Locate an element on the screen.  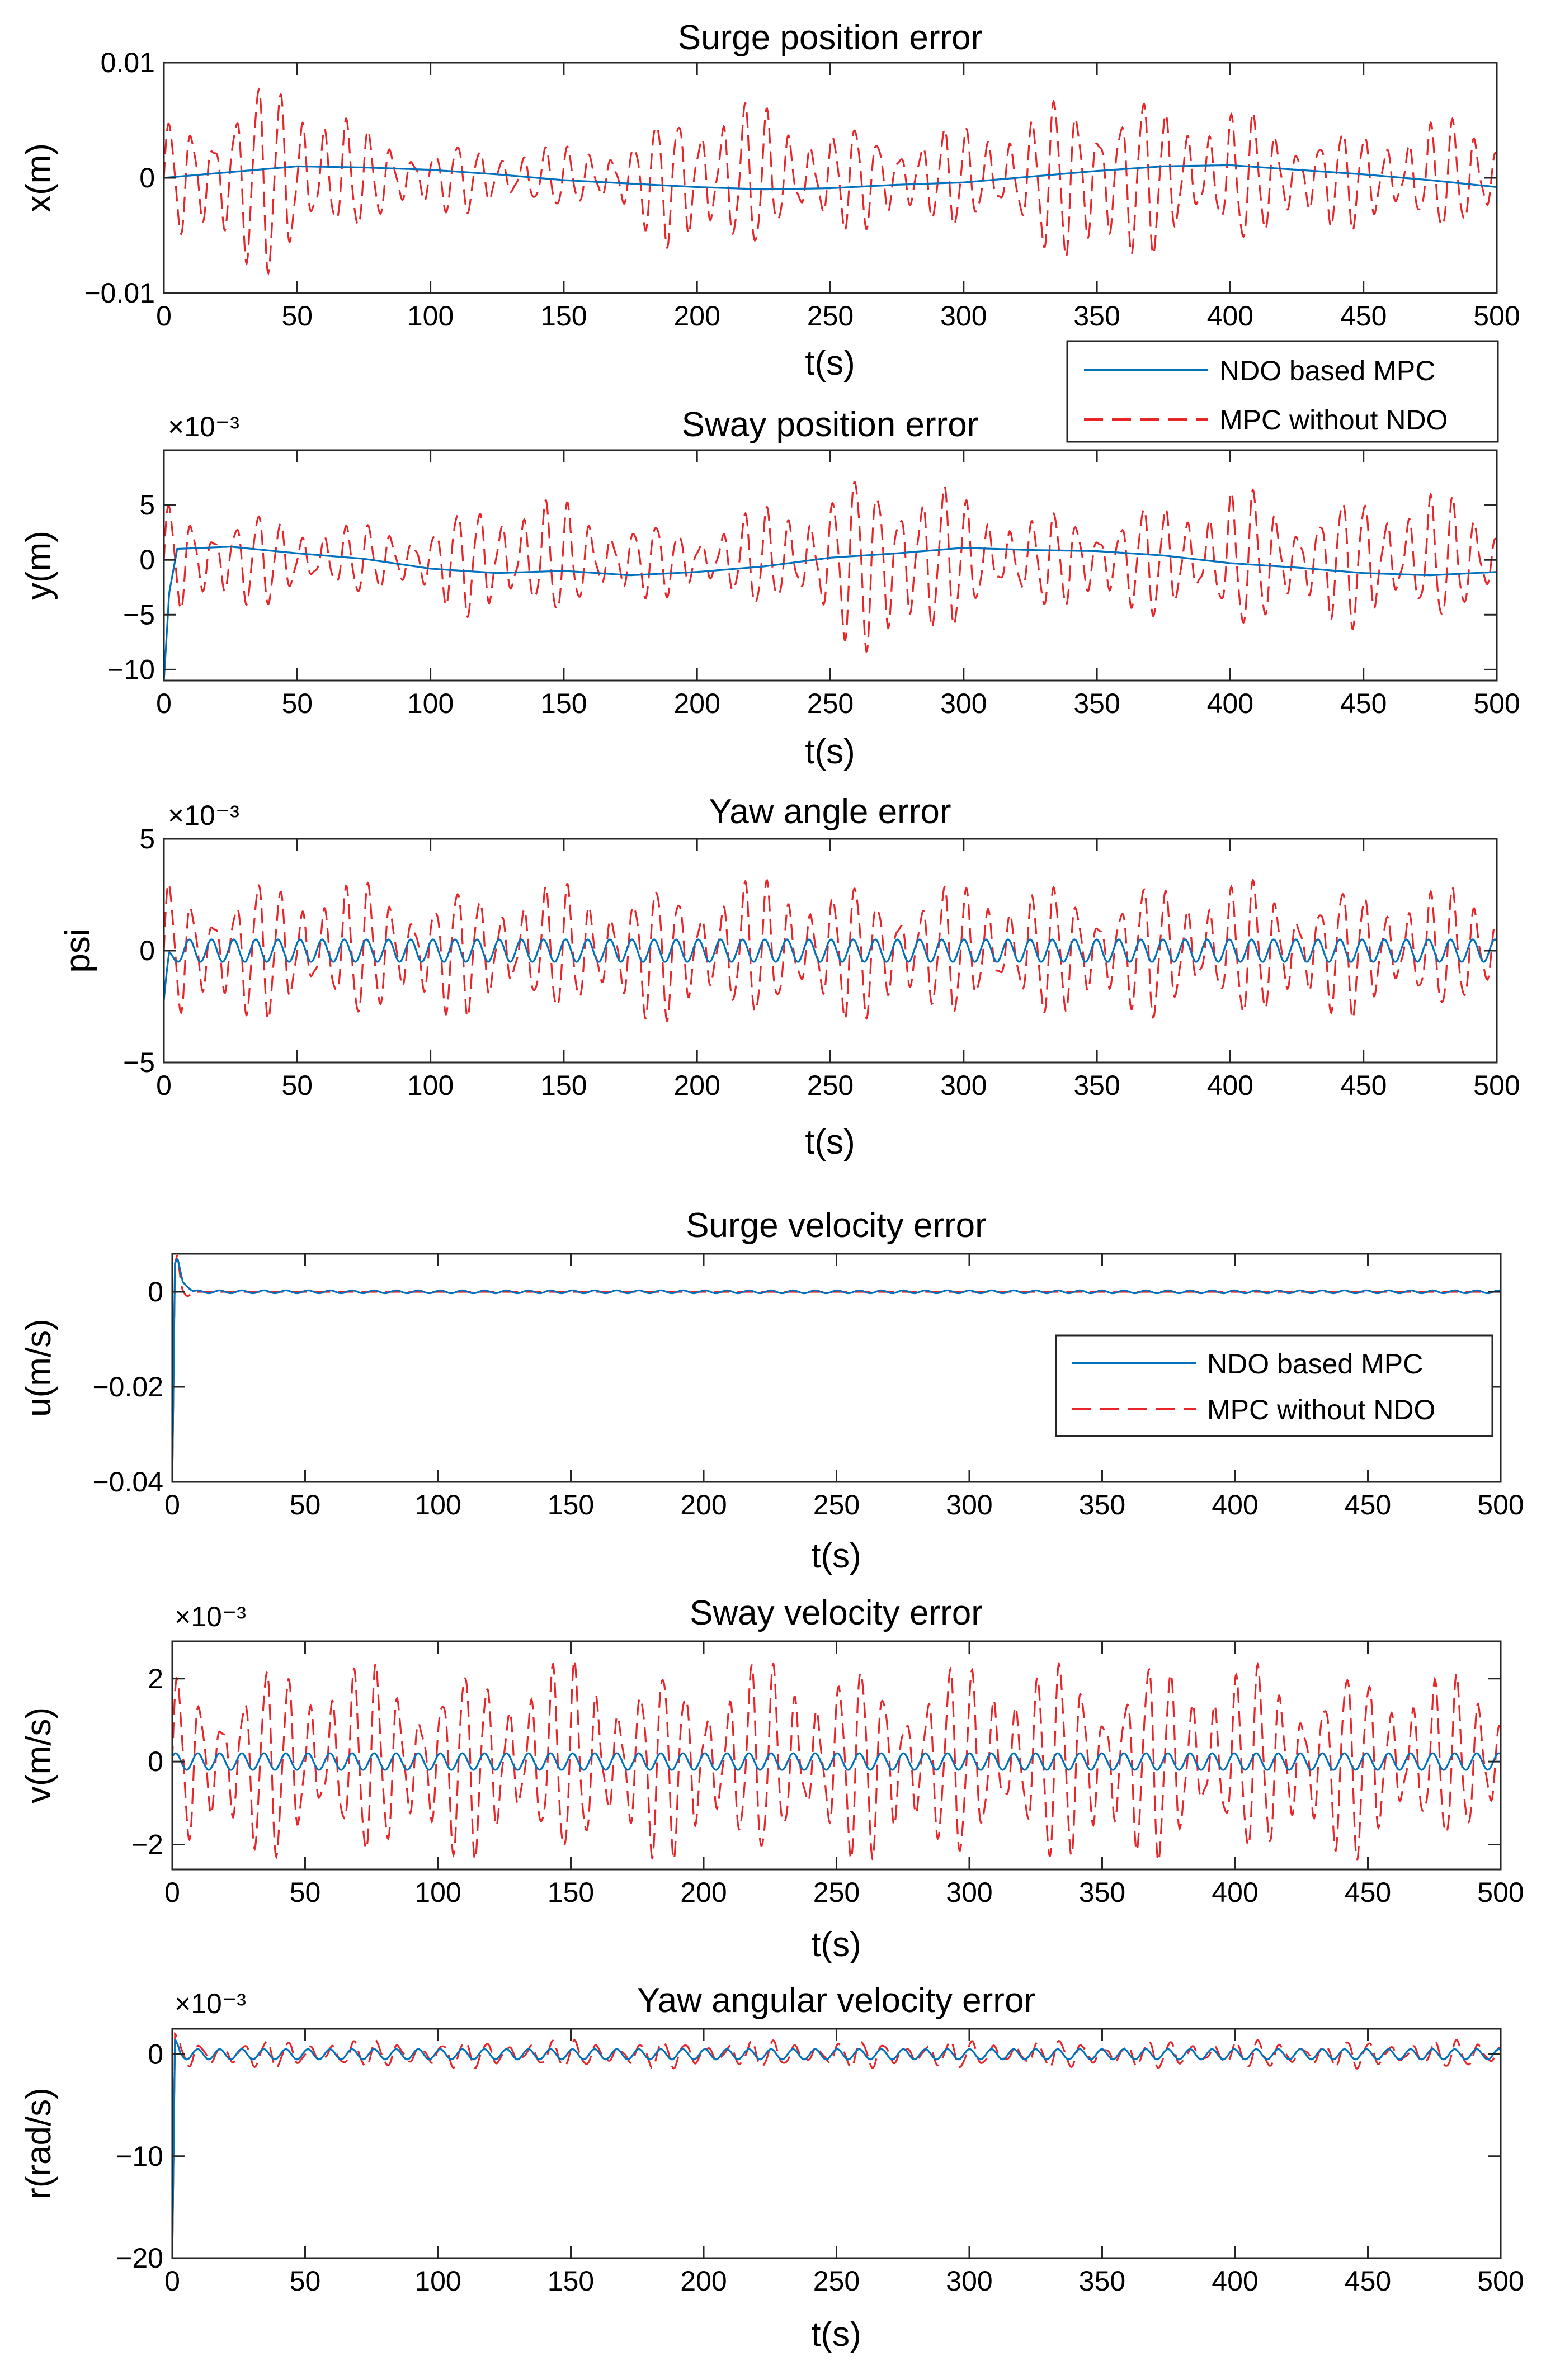
y-tick-label: −2 is located at coordinates (147, 1844).